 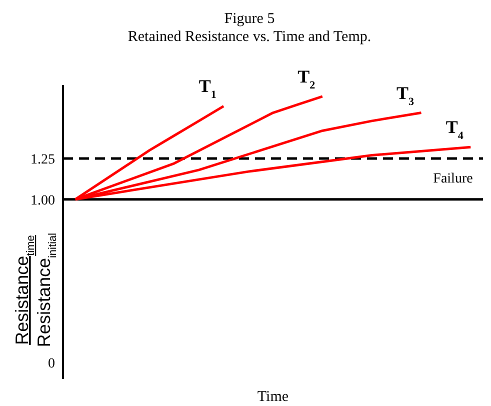 I want to click on ref-line-label: Failure, so click(x=453, y=179).